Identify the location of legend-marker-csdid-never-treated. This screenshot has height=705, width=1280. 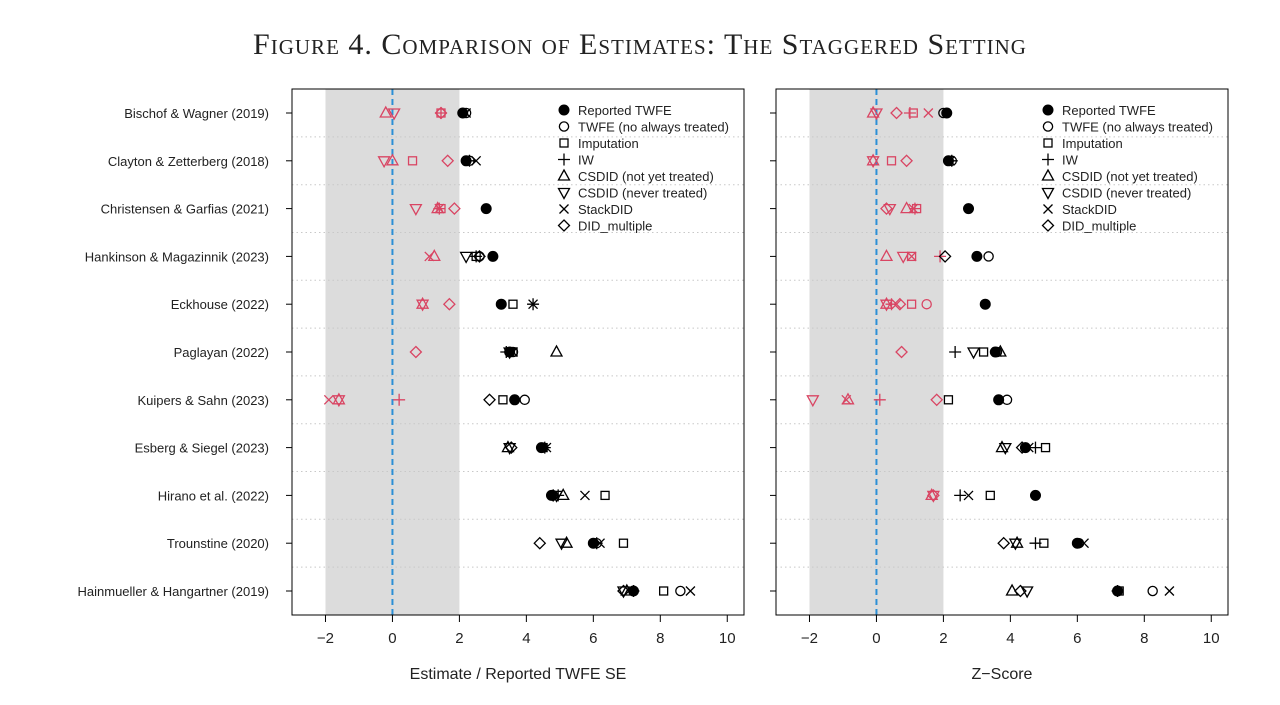
(1048, 193).